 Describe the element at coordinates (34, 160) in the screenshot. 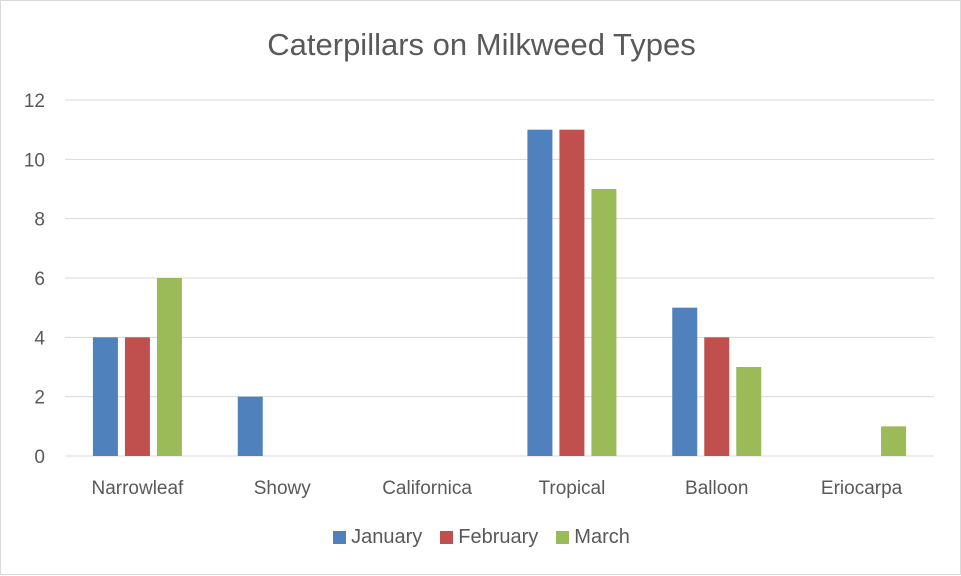

I see `y-tick-label: 10` at that location.